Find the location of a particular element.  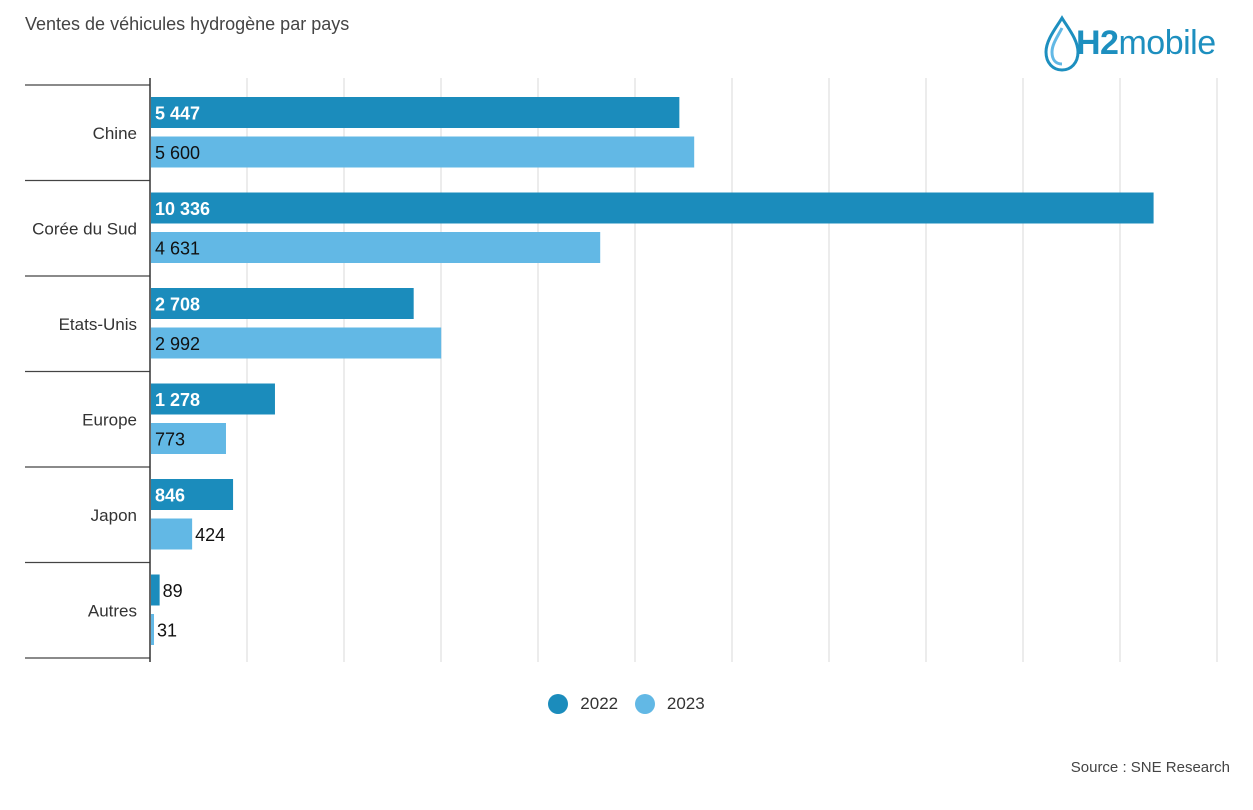

data-label-2023: 5 600 is located at coordinates (177, 153).